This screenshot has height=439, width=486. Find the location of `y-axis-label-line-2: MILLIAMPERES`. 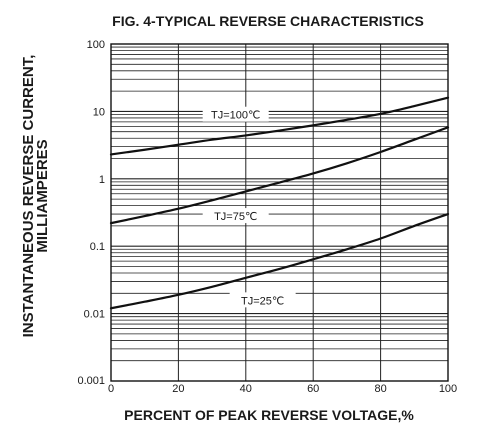

y-axis-label-line-2: MILLIAMPERES is located at coordinates (42, 195).